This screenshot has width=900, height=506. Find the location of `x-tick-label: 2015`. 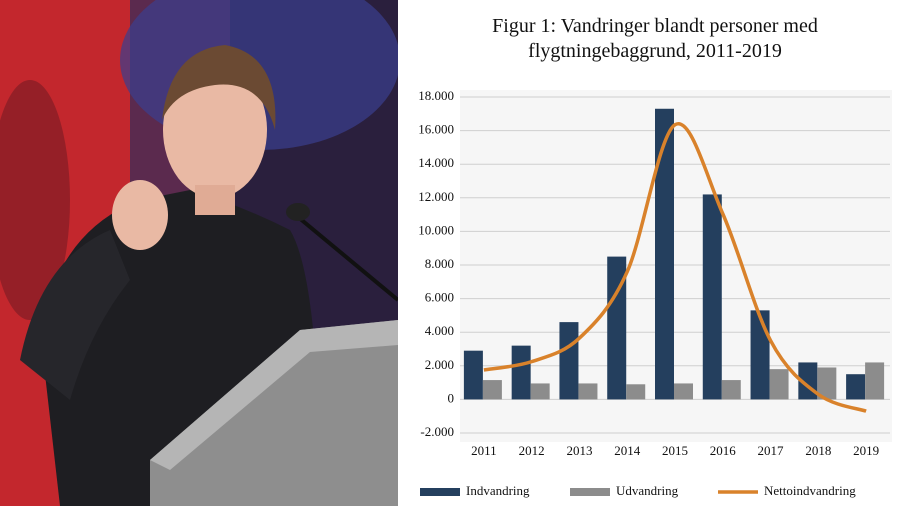

x-tick-label: 2015 is located at coordinates (675, 450).